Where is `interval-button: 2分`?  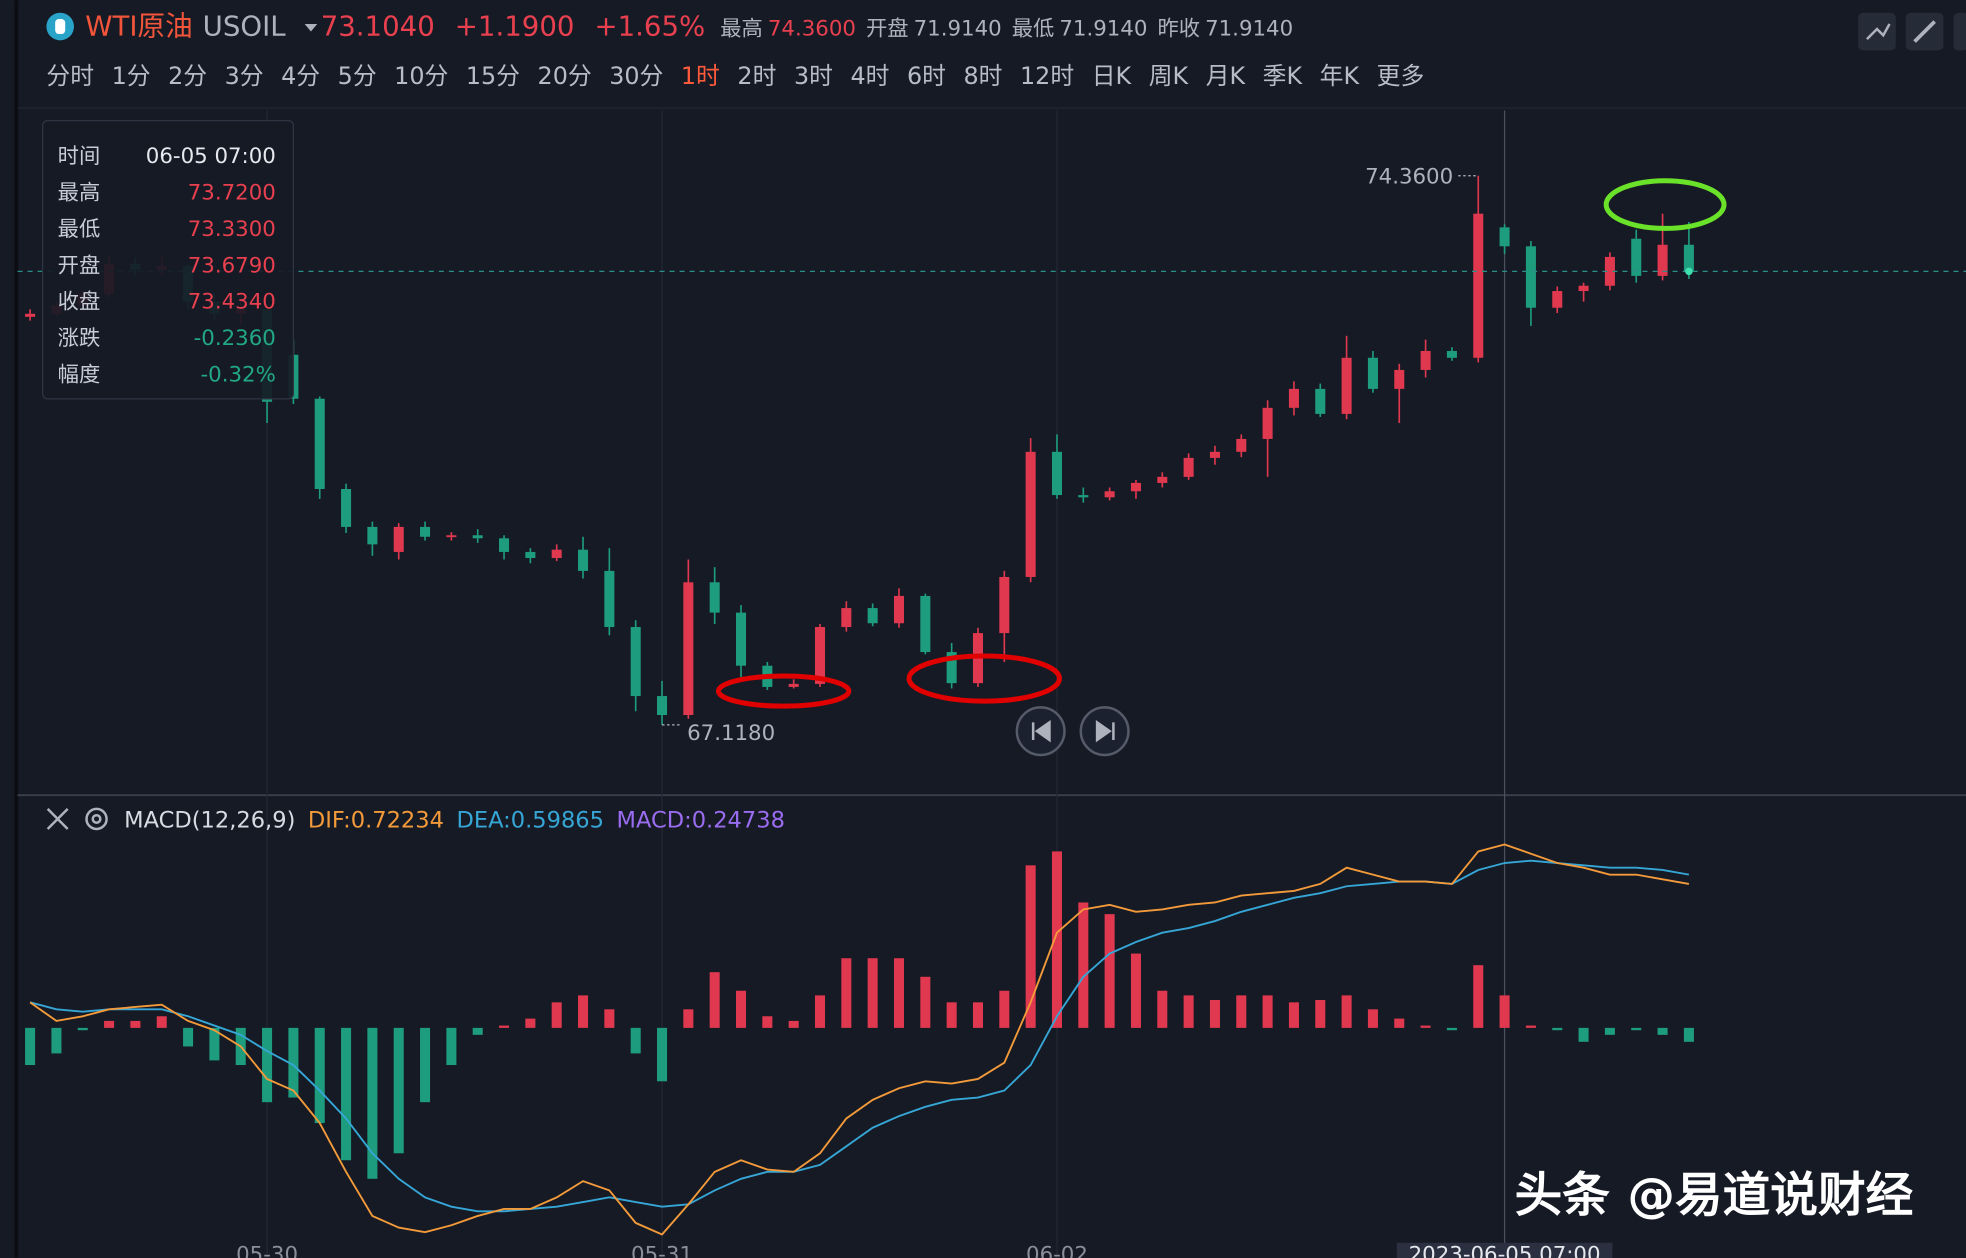
interval-button: 2分 is located at coordinates (187, 76).